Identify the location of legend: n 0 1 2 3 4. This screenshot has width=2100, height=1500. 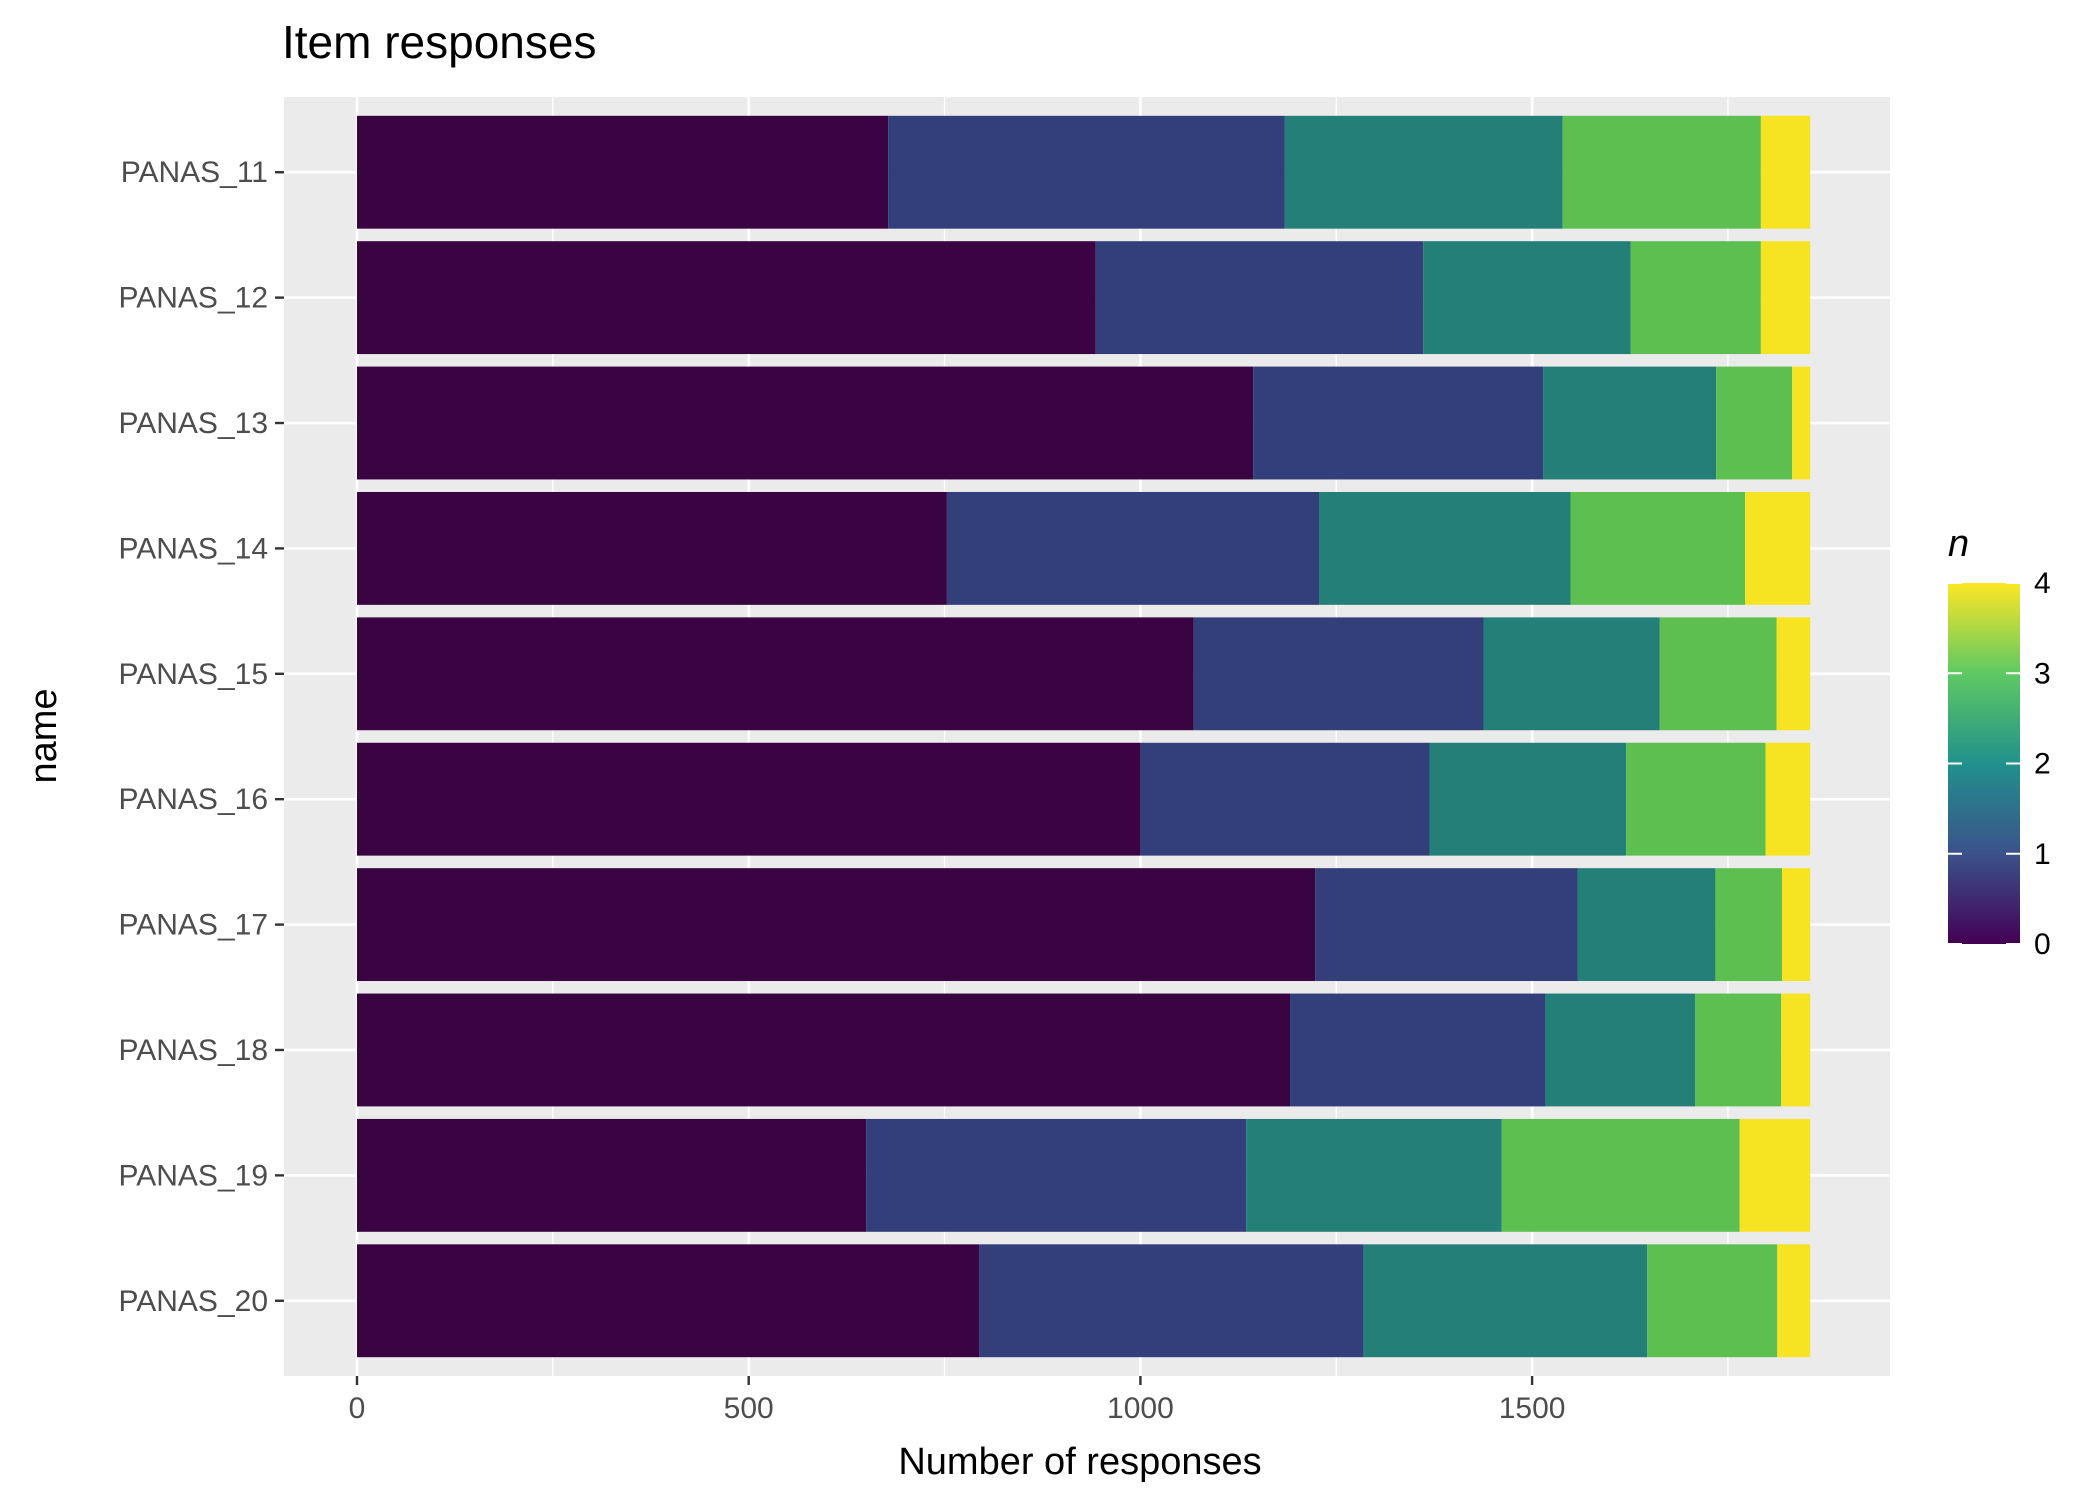
(1999, 742).